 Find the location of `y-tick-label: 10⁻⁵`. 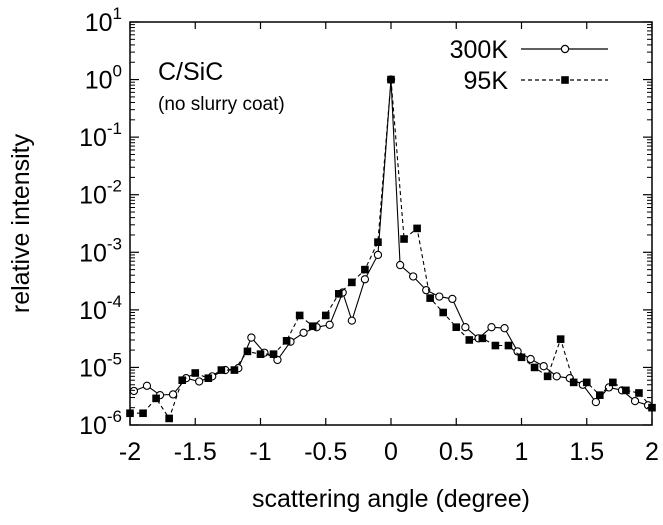

y-tick-label: 10⁻⁵ is located at coordinates (100, 365).